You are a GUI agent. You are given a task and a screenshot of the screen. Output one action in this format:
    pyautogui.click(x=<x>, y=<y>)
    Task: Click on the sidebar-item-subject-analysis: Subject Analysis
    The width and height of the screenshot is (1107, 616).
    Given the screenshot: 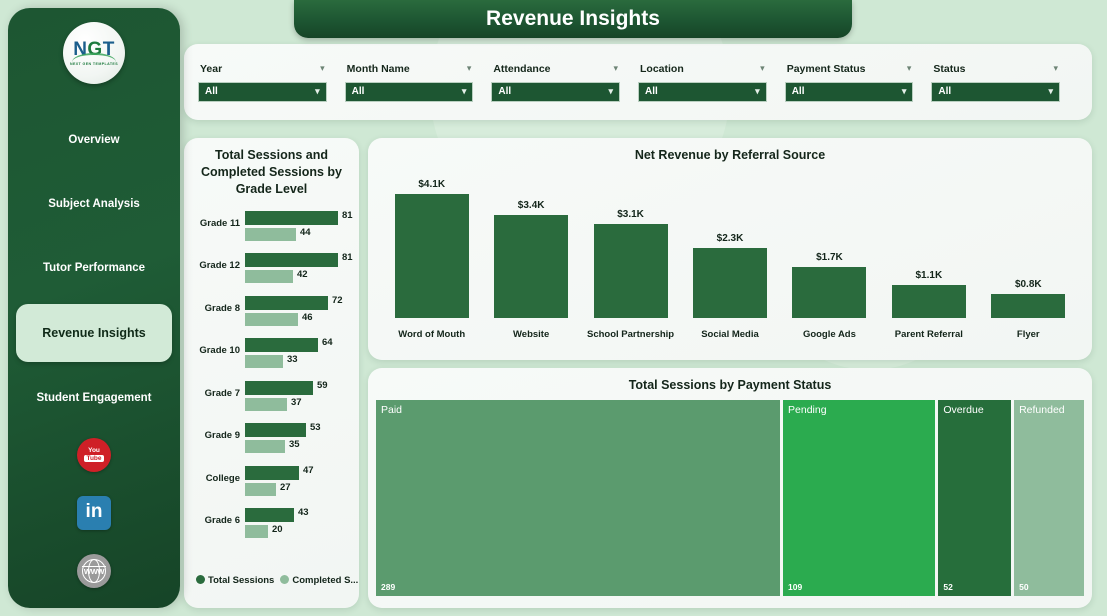 What is the action you would take?
    pyautogui.click(x=94, y=204)
    